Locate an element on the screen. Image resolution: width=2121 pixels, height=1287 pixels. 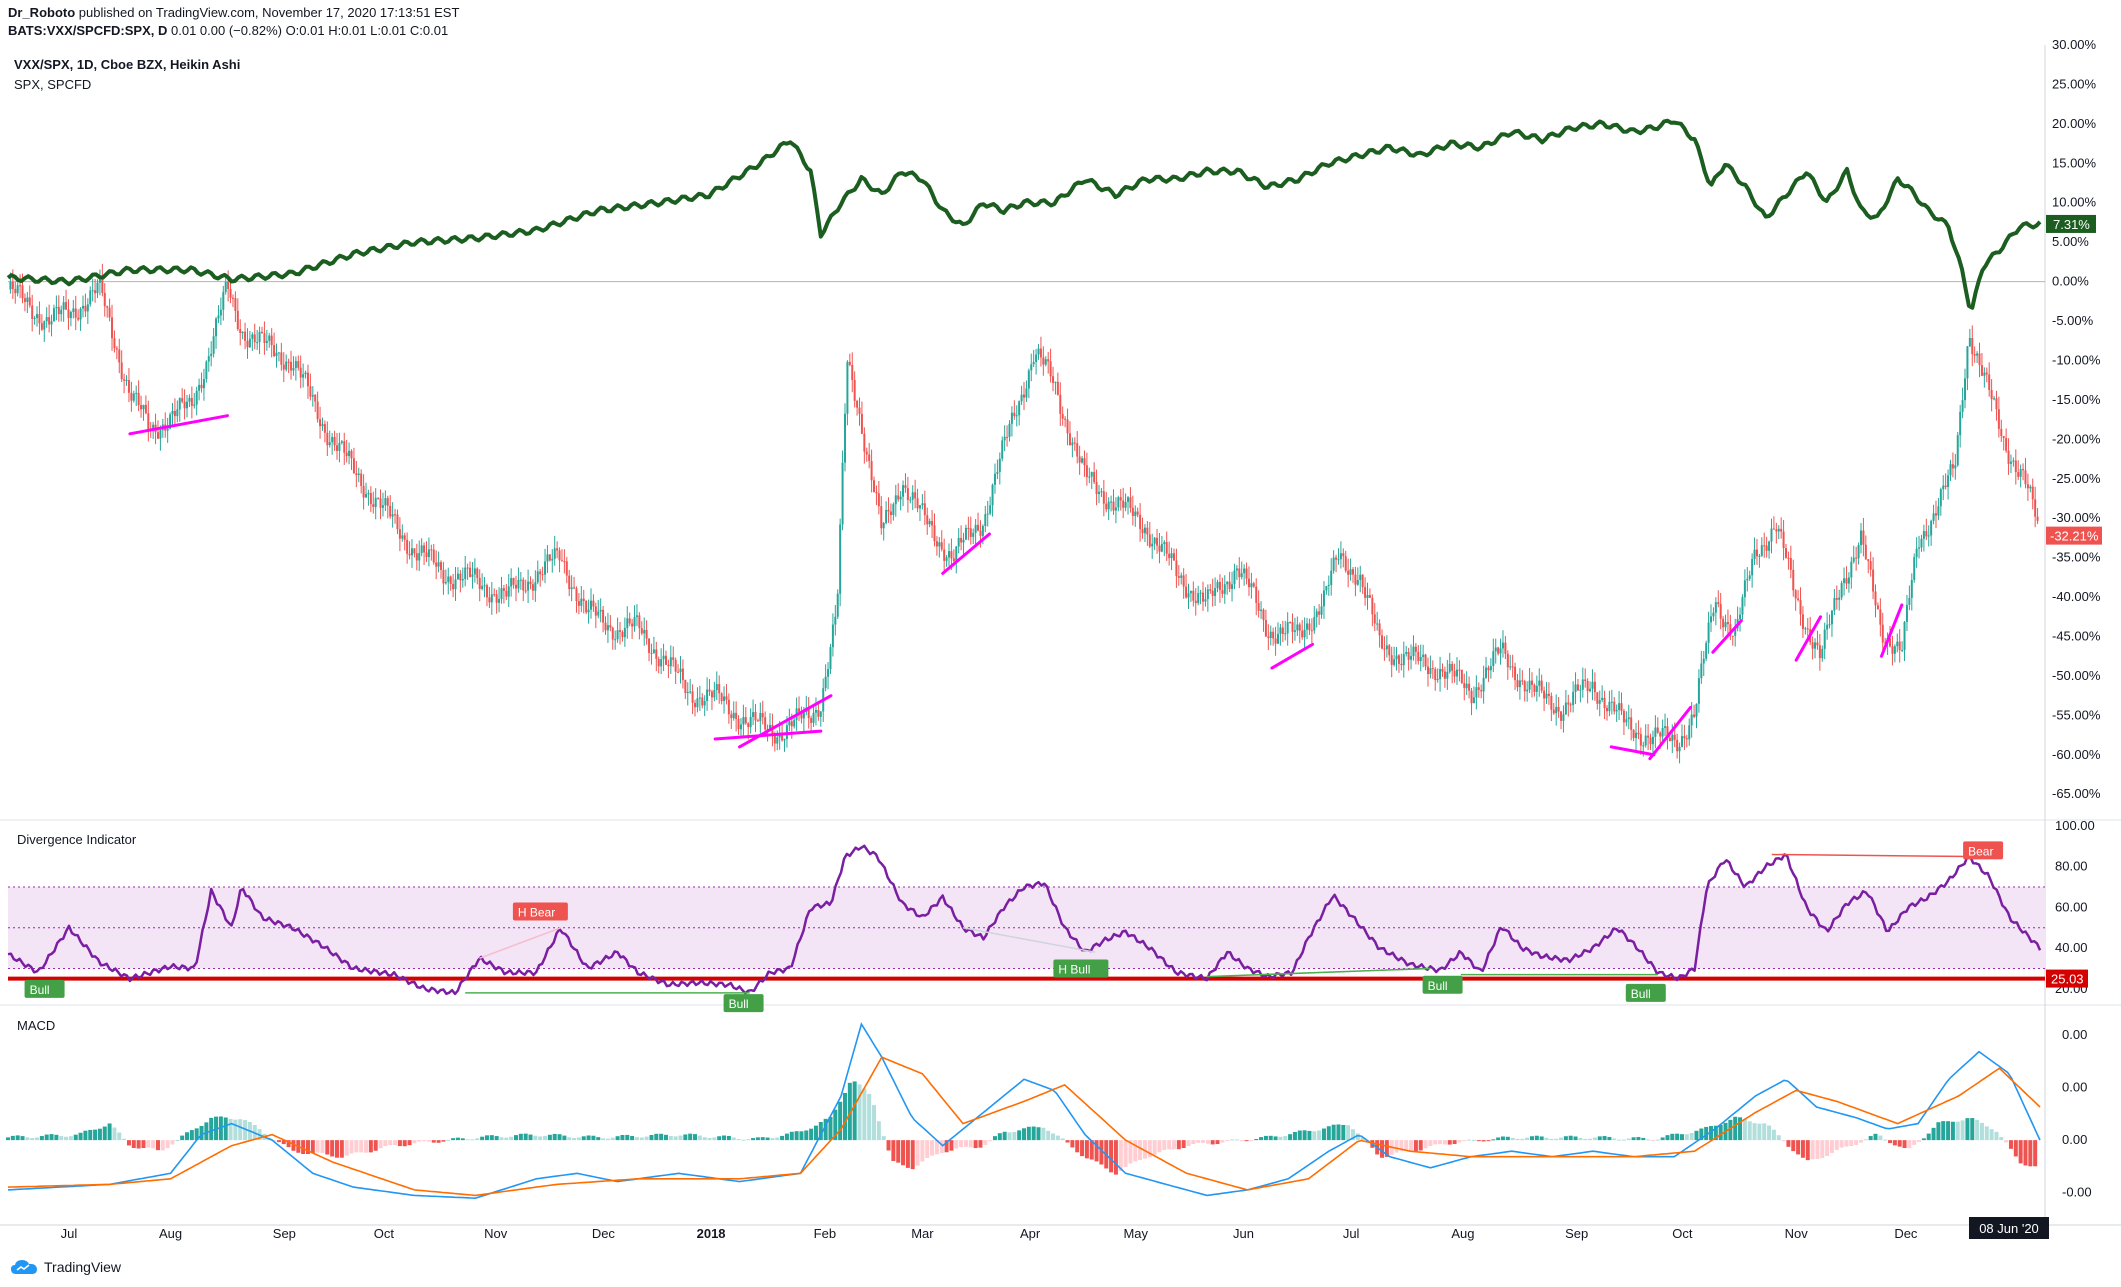
divergence-pane-title: Divergence Indicator is located at coordinates (77, 839).